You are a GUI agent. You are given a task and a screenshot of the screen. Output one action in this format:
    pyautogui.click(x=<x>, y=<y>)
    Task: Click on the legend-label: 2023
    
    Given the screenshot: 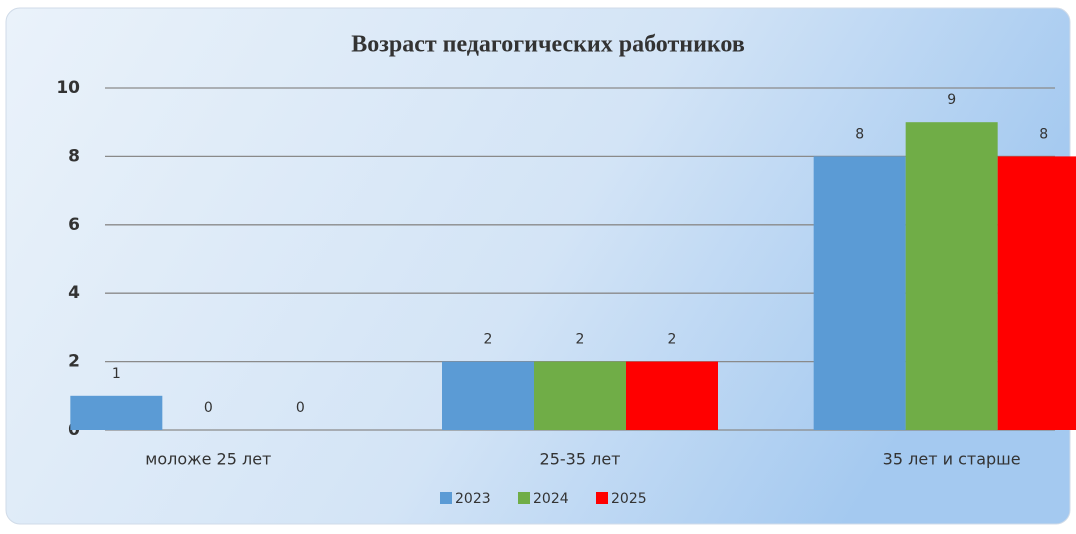 What is the action you would take?
    pyautogui.click(x=473, y=499)
    